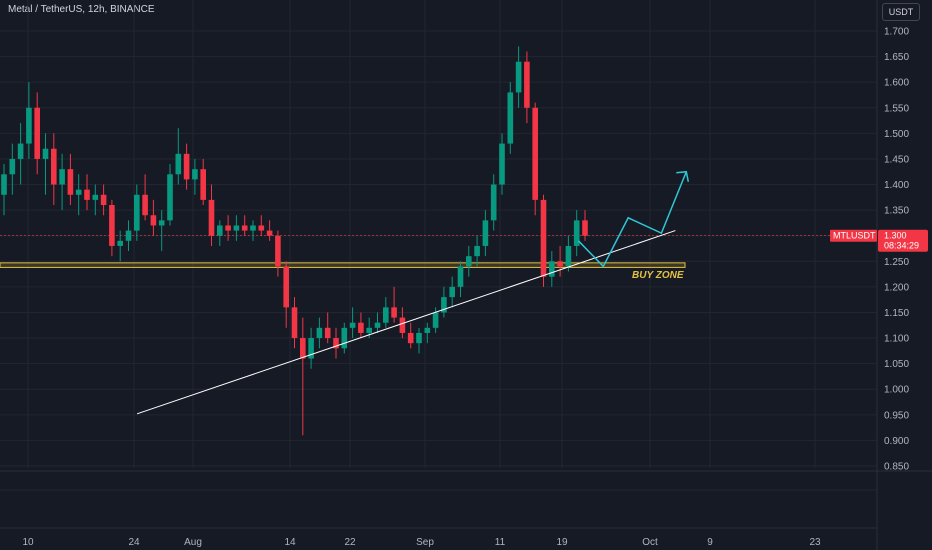  I want to click on symbol-tag-box, so click(853, 235).